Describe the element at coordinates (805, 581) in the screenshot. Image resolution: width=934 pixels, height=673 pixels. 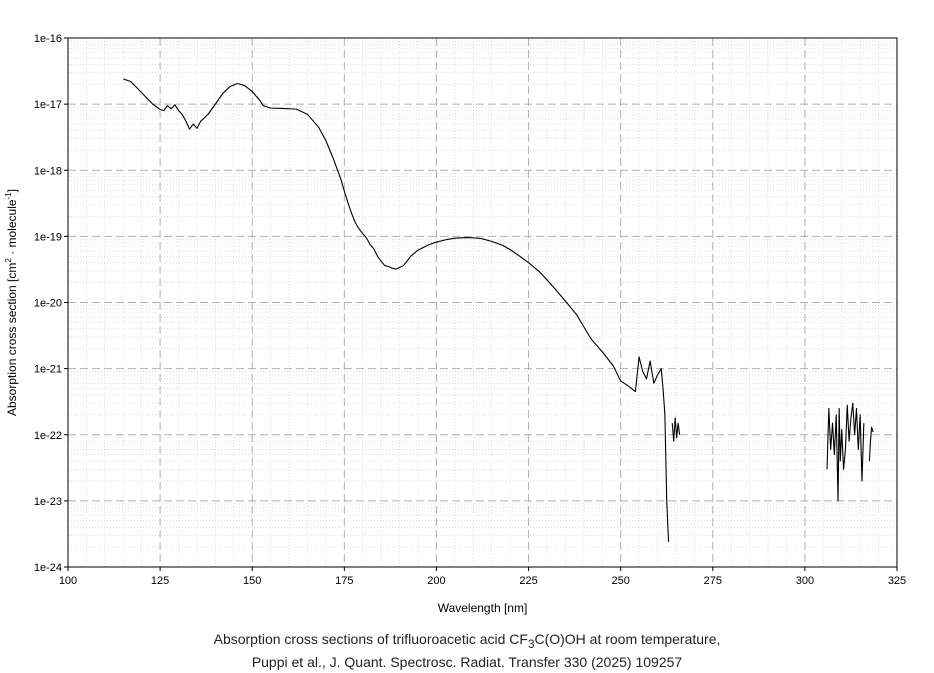
I see `x-tick-label: 300` at that location.